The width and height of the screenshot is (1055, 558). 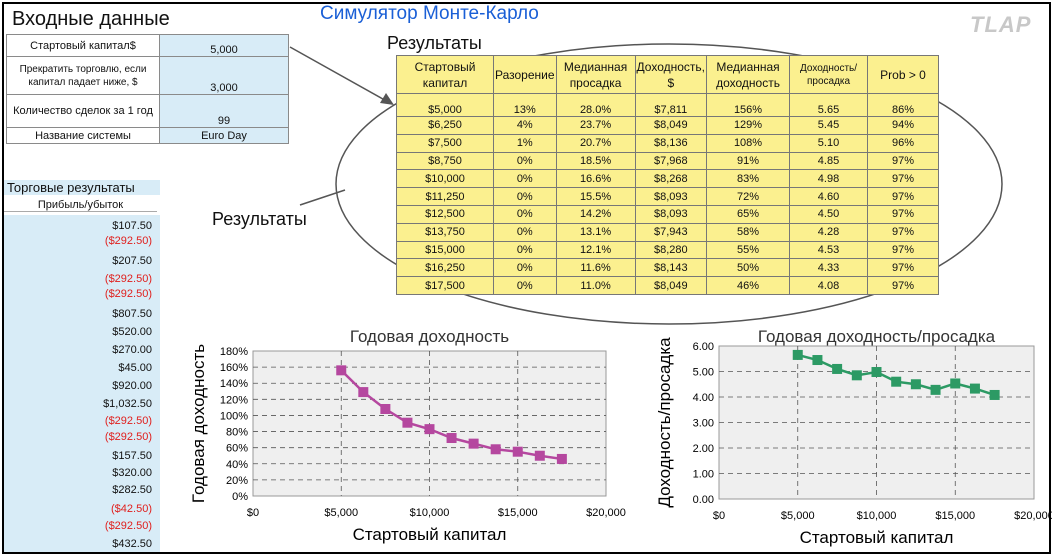 I want to click on results-cell: 20.7%, so click(x=595, y=143).